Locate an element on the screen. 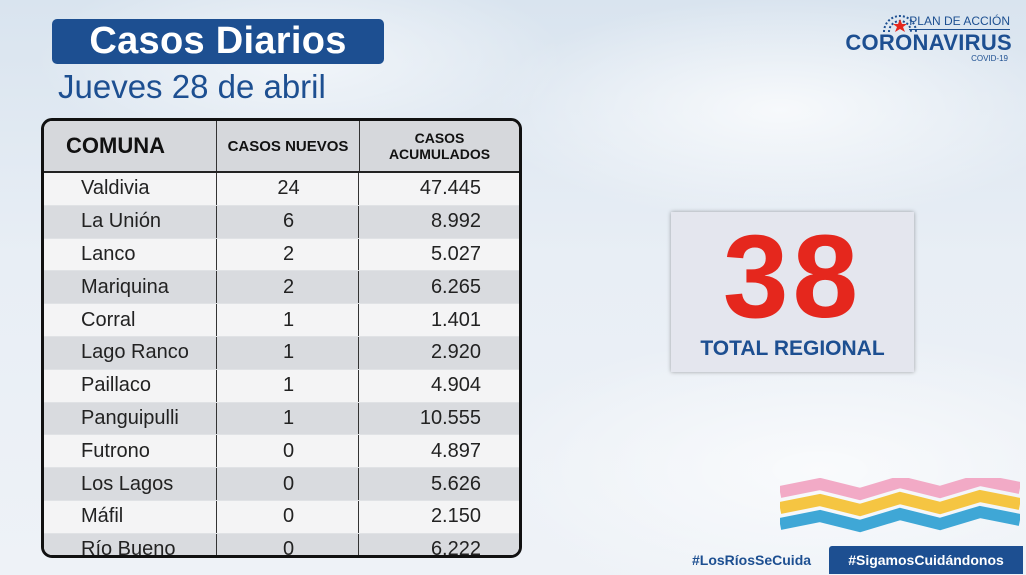 Image resolution: width=1026 pixels, height=575 pixels. table-row: Panguipulli 1 10.555 is located at coordinates (281, 419).